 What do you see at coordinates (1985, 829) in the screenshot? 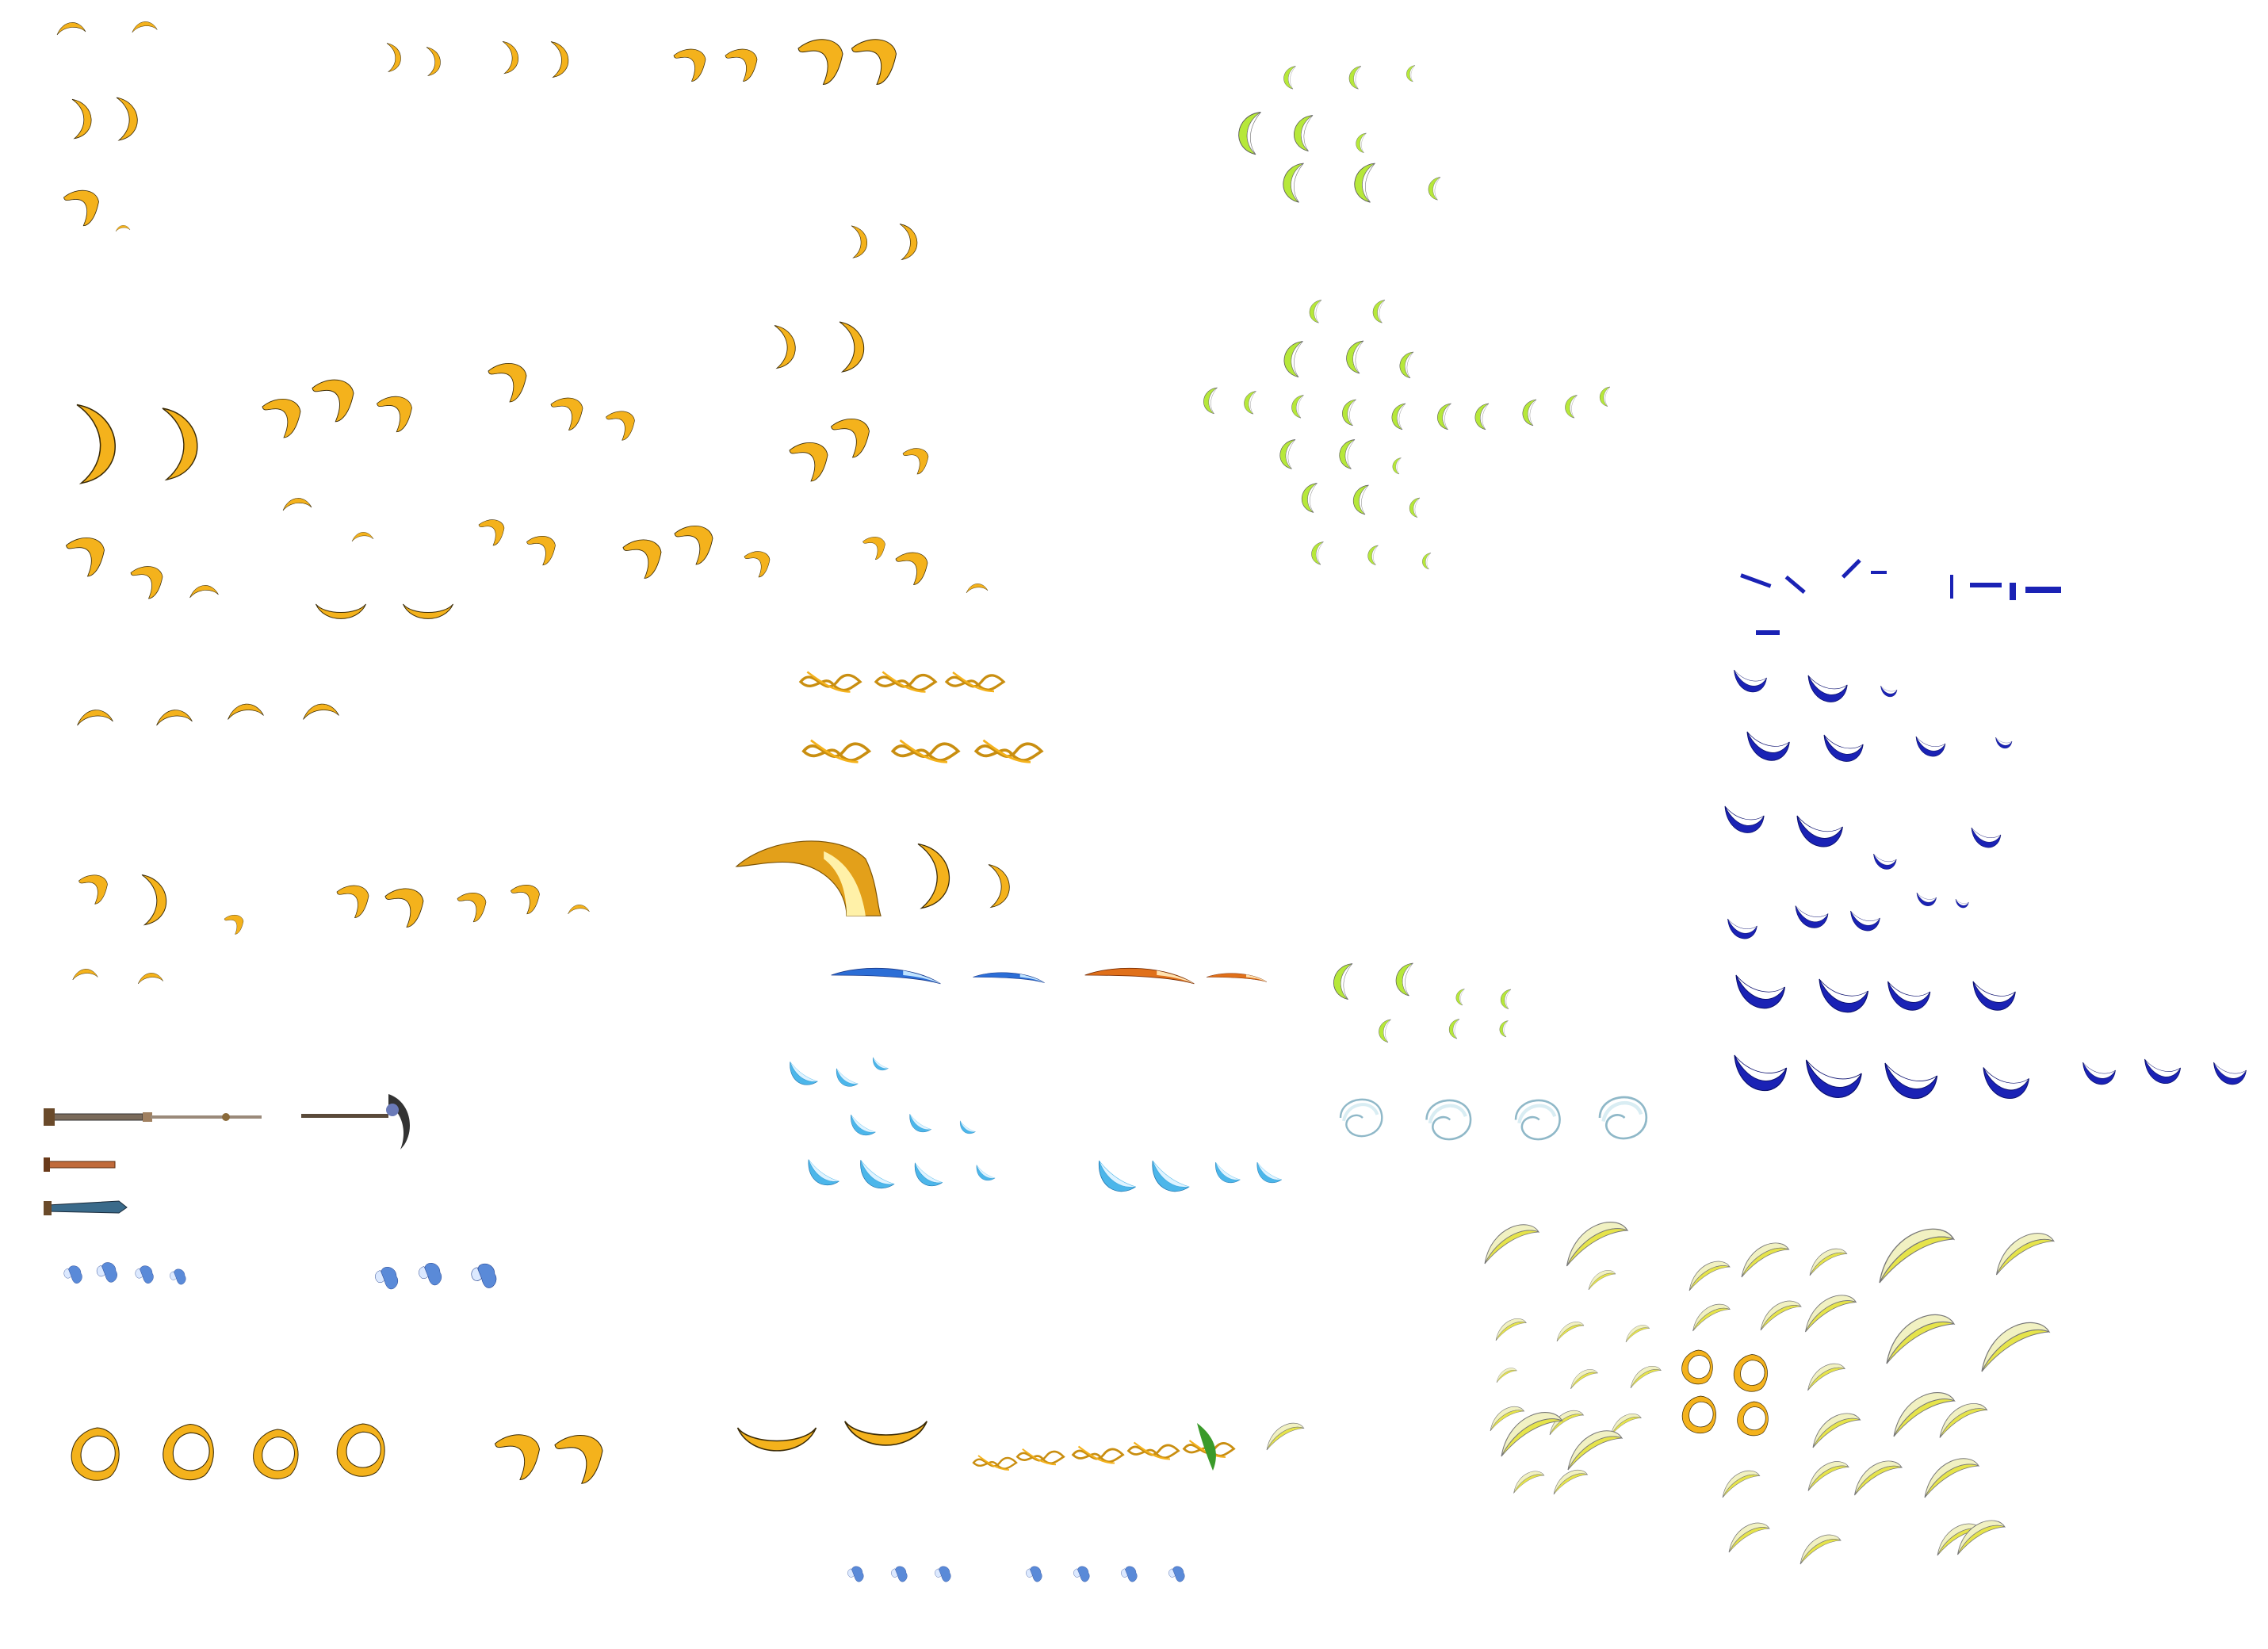
I see `navy-crescents-group` at bounding box center [1985, 829].